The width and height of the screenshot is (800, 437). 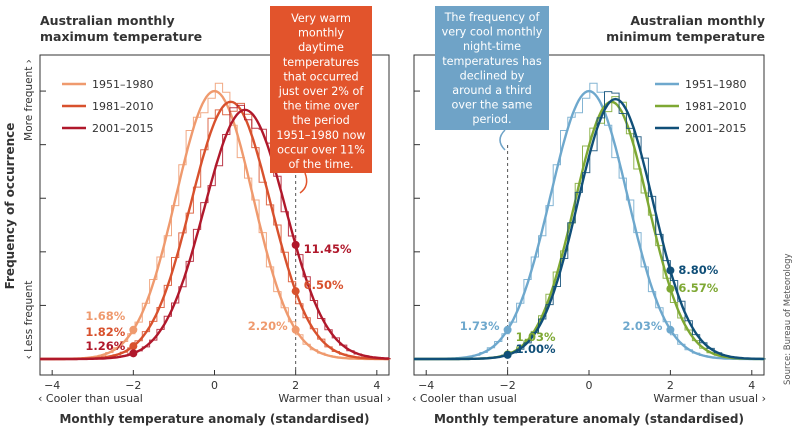 What do you see at coordinates (492, 61) in the screenshot?
I see `callout-text-line: temperatures has` at bounding box center [492, 61].